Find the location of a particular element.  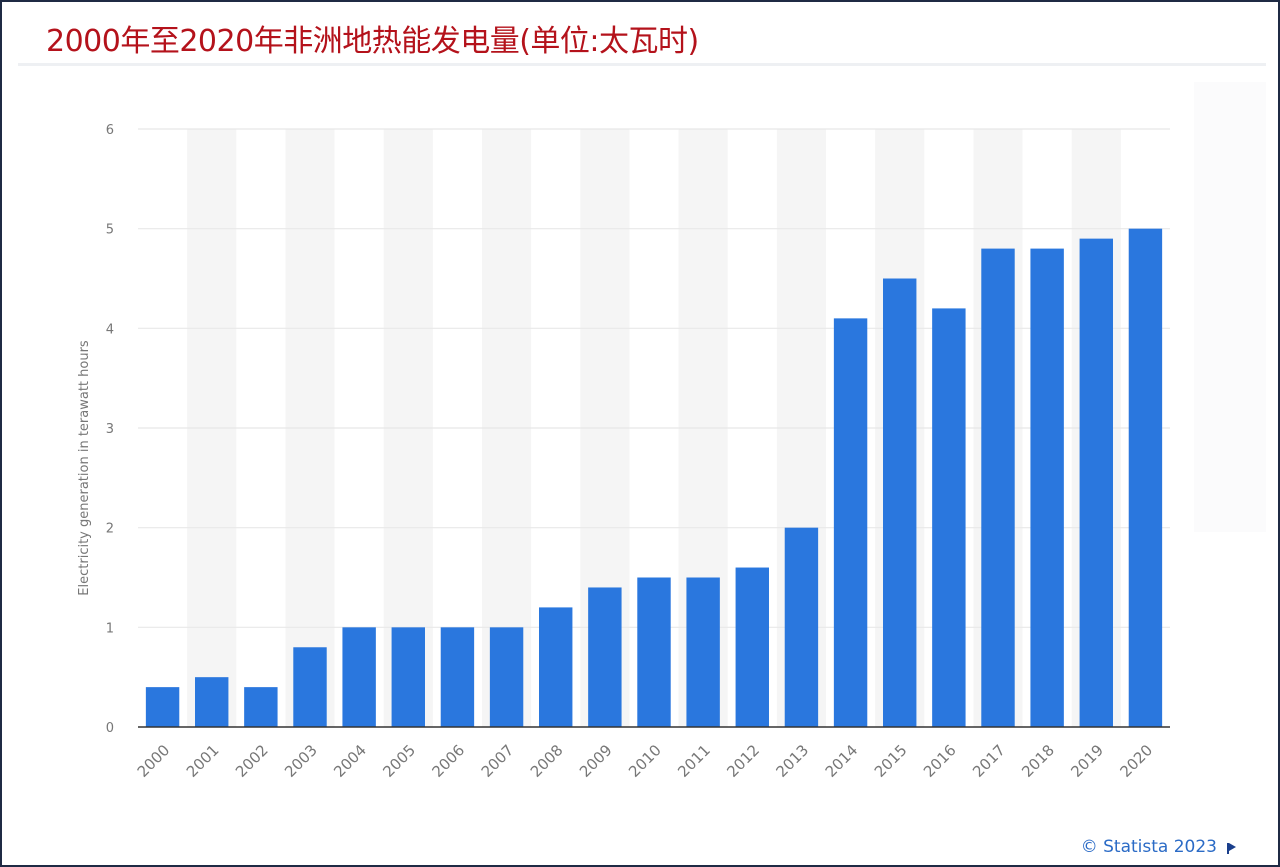

bar-2018 is located at coordinates (1047, 487).